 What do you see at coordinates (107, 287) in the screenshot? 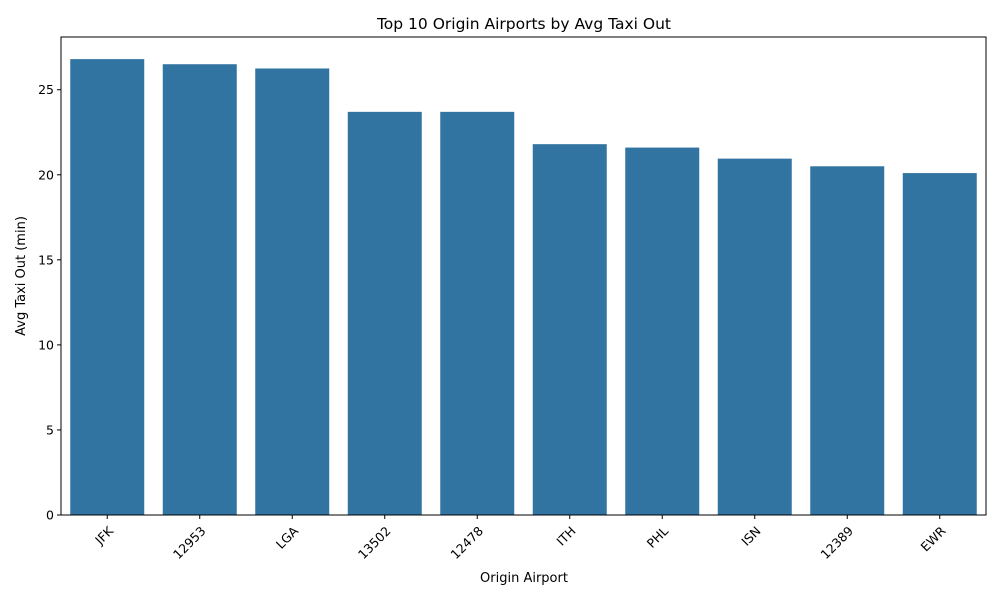
I see `bar-JFK` at bounding box center [107, 287].